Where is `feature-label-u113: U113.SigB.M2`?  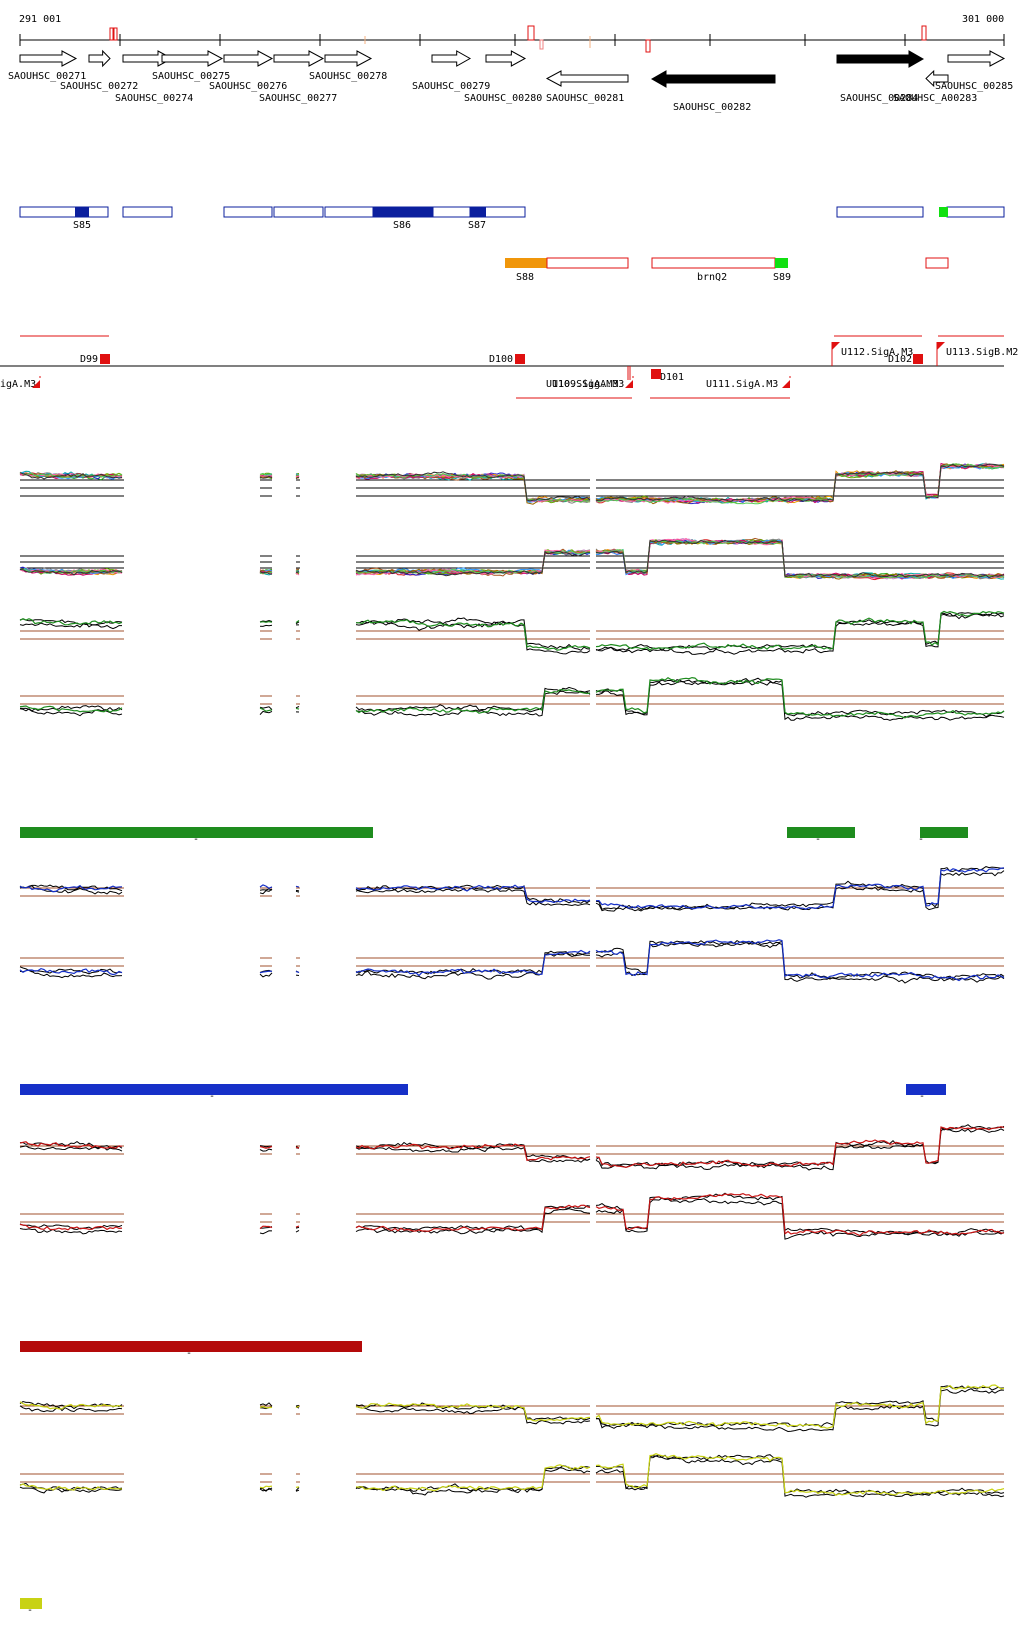
feature-label-u113: U113.SigB.M2 is located at coordinates (982, 352).